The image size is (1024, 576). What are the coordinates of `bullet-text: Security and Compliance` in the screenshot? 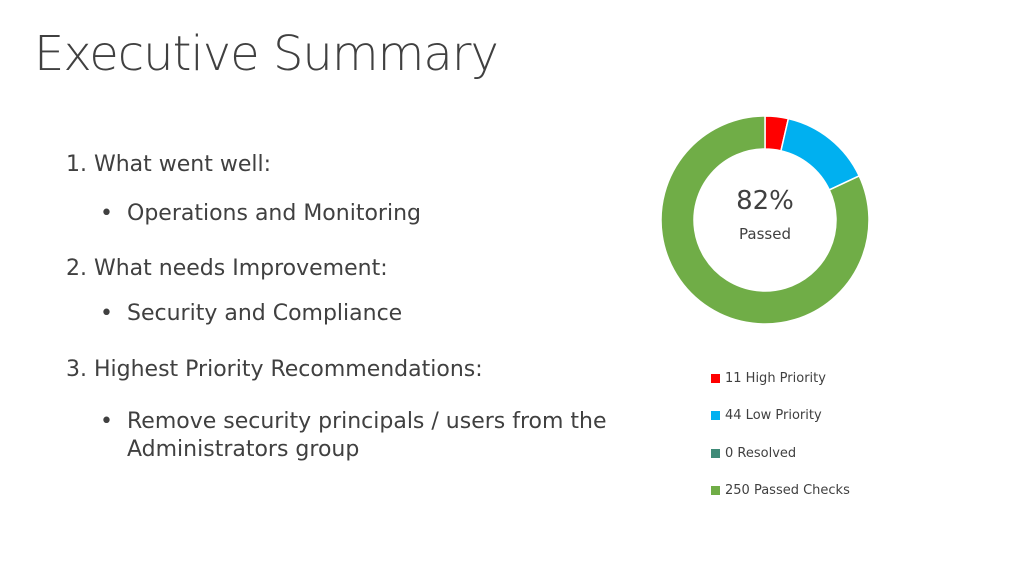 It's located at (265, 313).